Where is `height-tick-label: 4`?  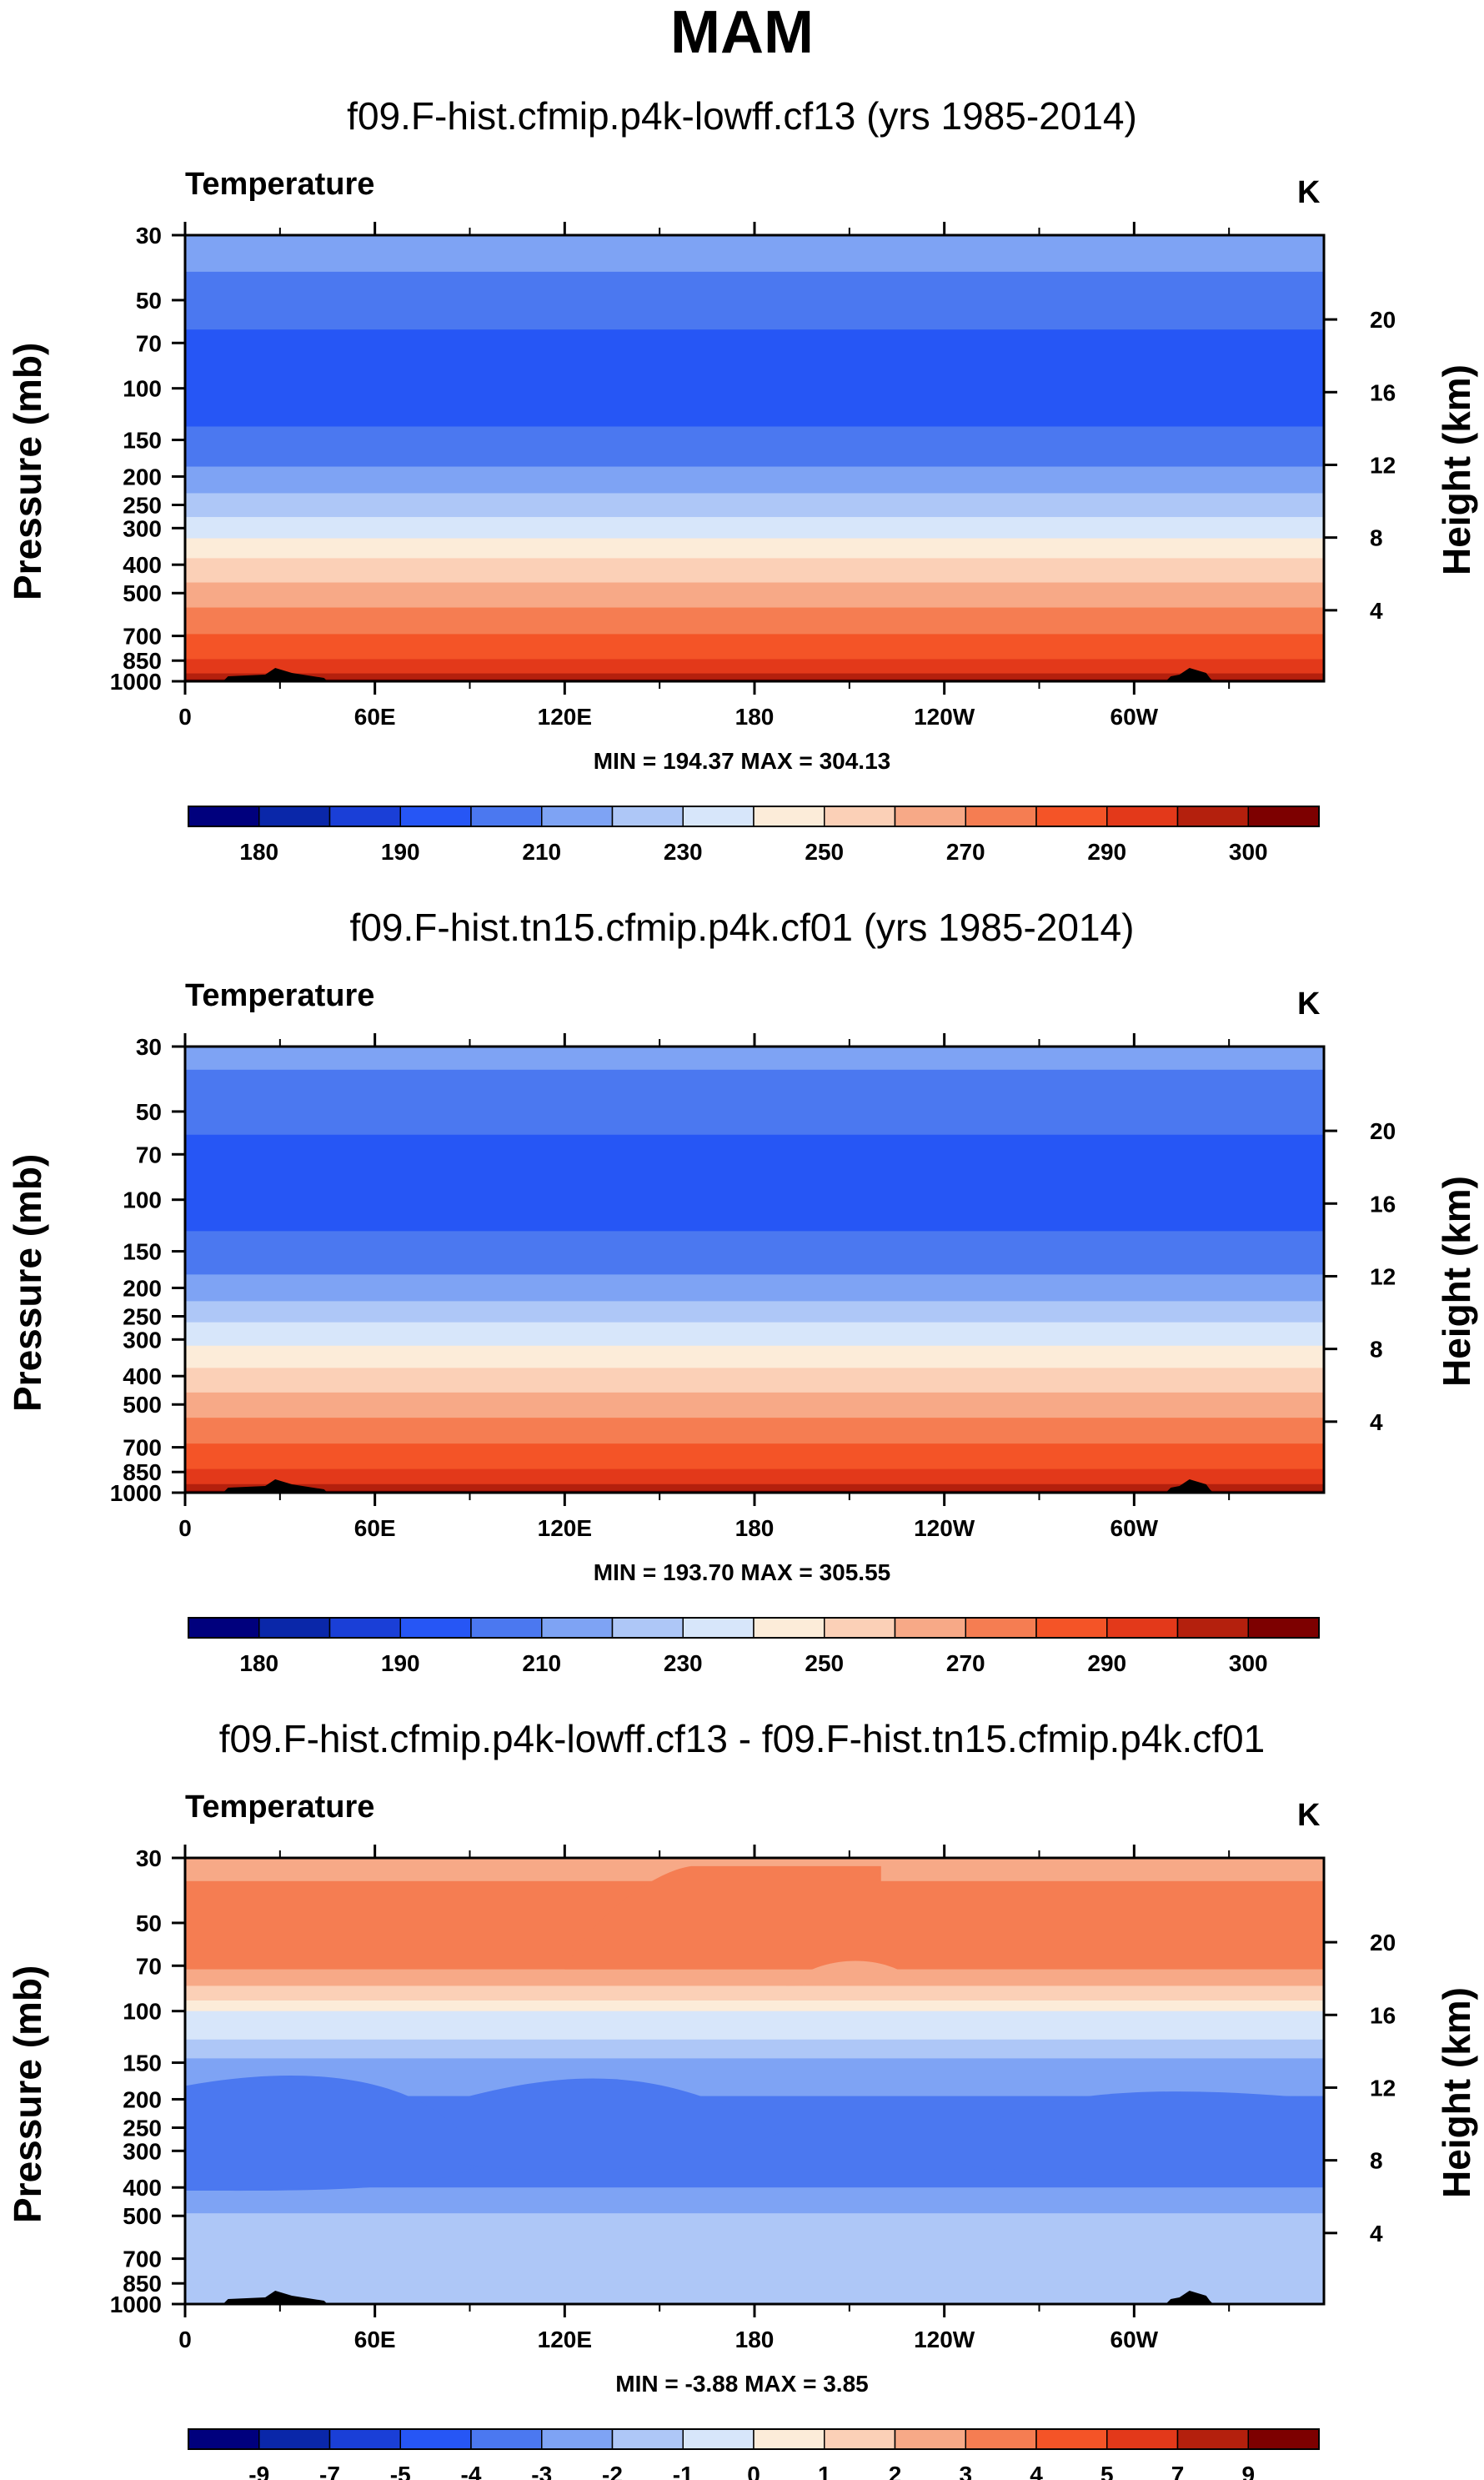 height-tick-label: 4 is located at coordinates (1376, 1422).